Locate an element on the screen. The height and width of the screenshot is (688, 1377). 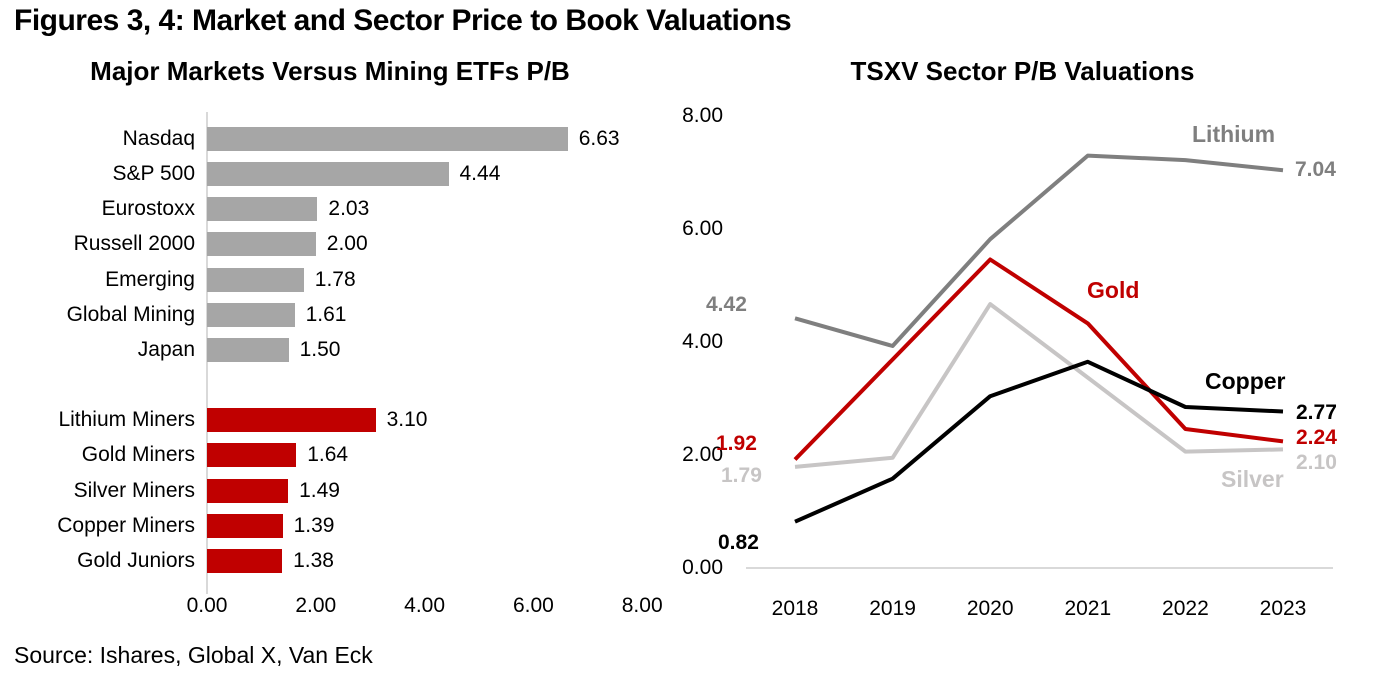
bar-category-label: Lithium Miners is located at coordinates (126, 420).